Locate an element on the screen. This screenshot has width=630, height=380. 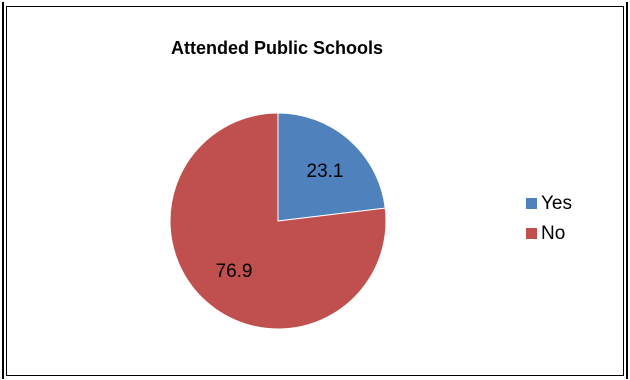
legend-label-no: No is located at coordinates (553, 233).